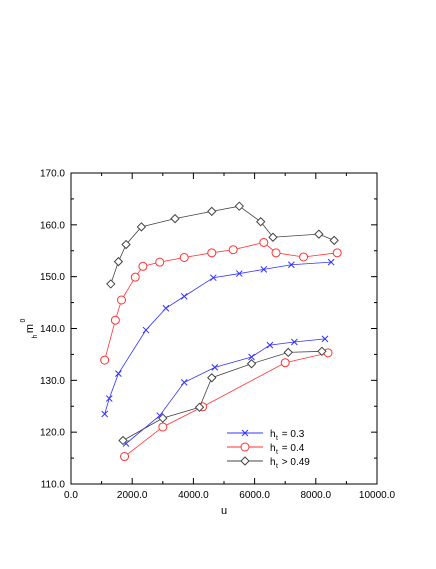 This screenshot has height=569, width=436. I want to click on y-tick-label: 110.0, so click(53, 485).